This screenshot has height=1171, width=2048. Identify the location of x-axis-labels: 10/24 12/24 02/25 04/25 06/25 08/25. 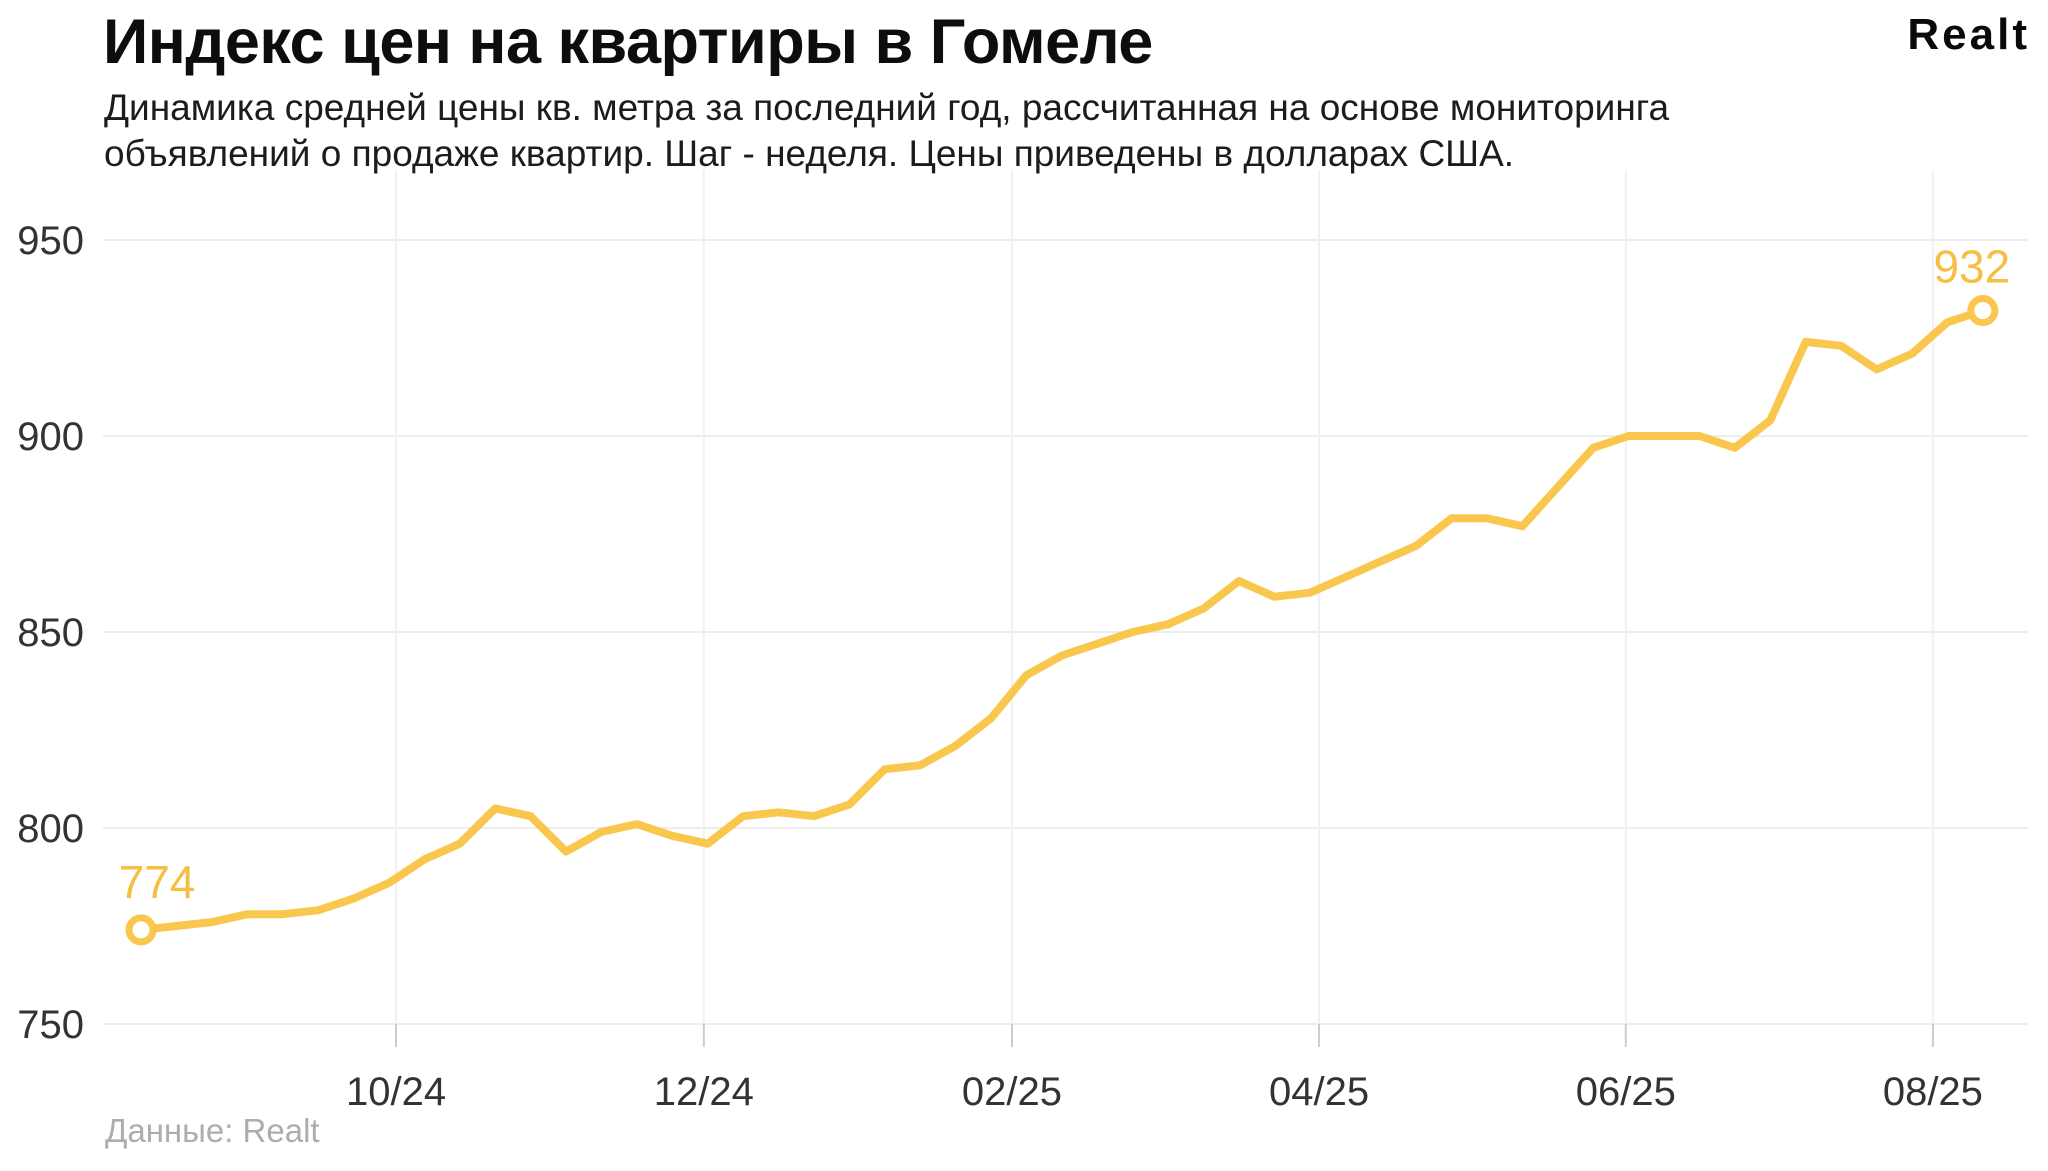
(1164, 1092).